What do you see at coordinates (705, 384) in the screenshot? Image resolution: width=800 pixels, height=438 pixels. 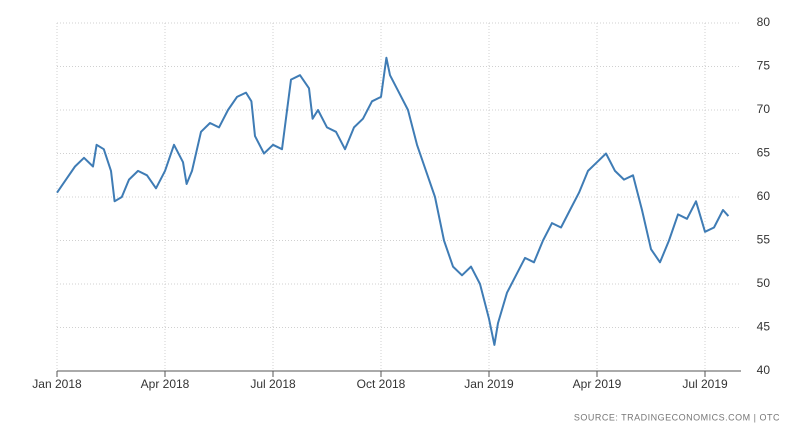 I see `x-tick-label: Jul 2019` at bounding box center [705, 384].